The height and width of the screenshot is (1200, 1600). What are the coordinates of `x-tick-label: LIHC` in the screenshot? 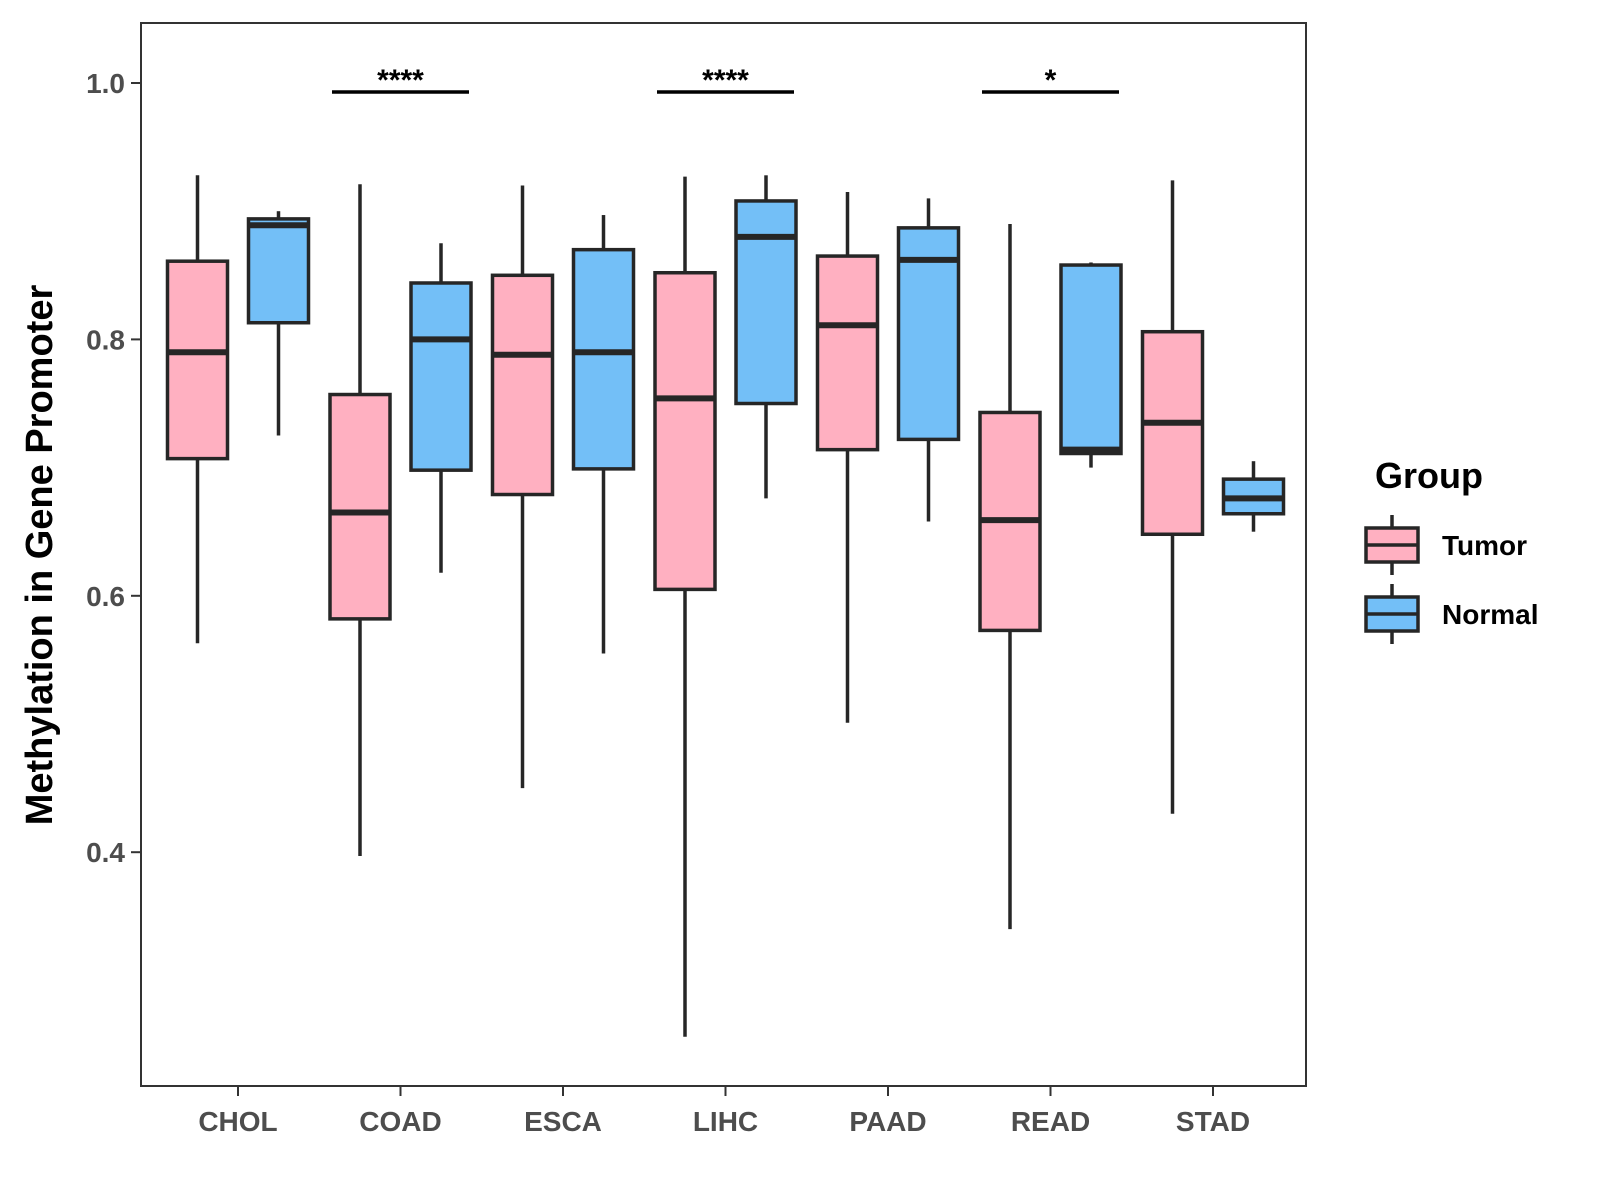 It's located at (725, 1121).